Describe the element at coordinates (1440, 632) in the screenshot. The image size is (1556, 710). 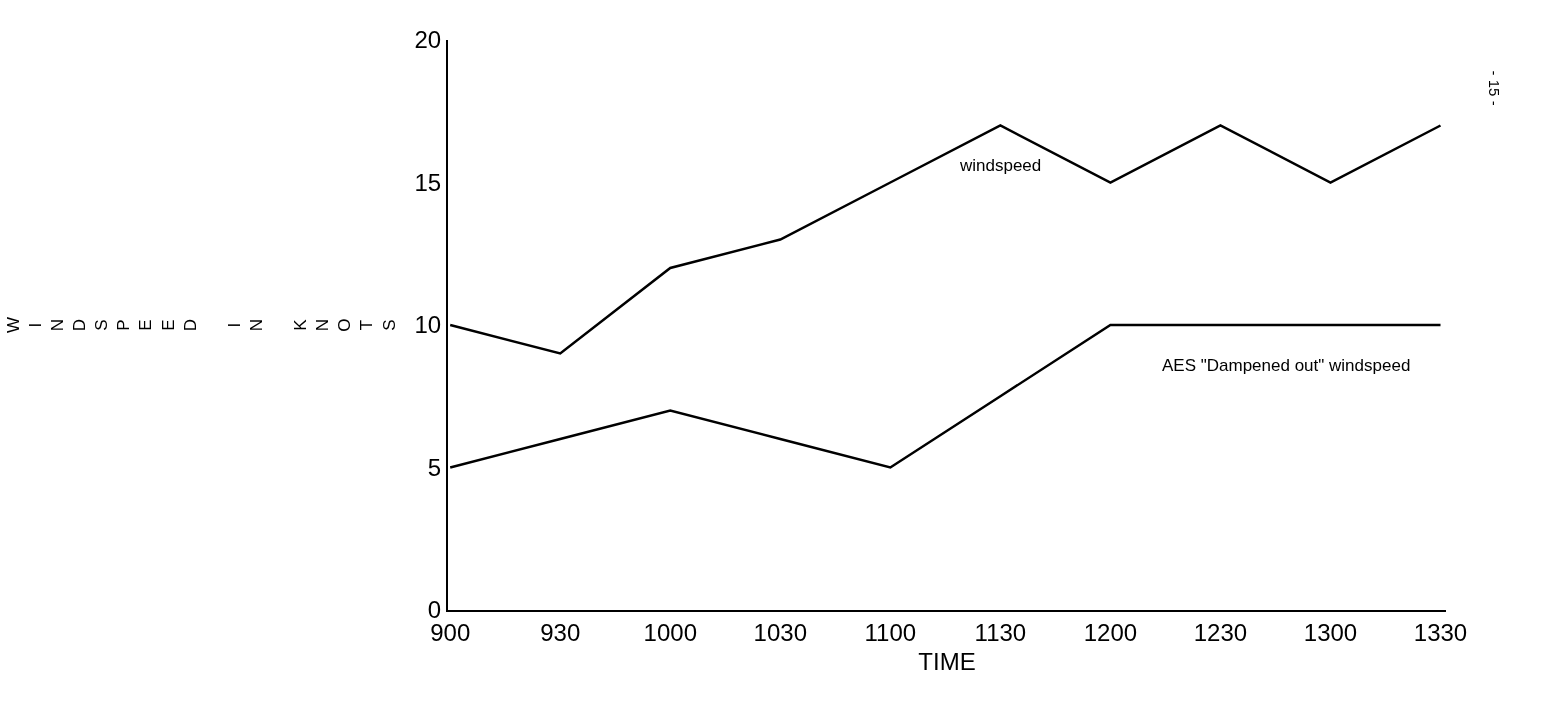
I see `x-tick-label: 1330` at that location.